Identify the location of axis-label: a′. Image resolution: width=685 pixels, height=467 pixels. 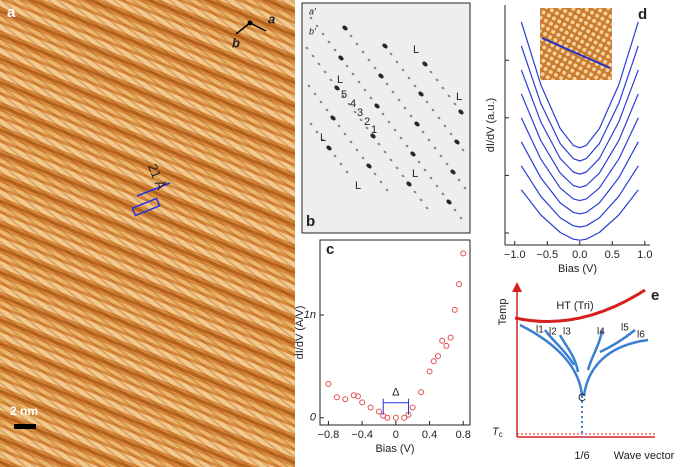
(312, 11).